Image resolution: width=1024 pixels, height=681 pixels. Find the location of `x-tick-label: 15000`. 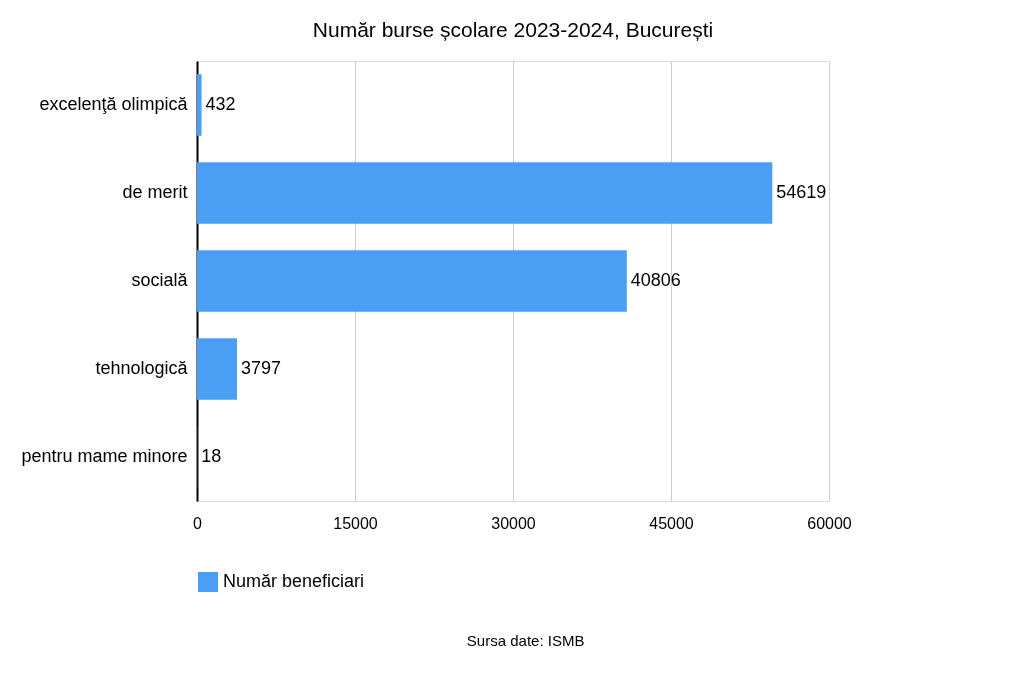

x-tick-label: 15000 is located at coordinates (355, 523).